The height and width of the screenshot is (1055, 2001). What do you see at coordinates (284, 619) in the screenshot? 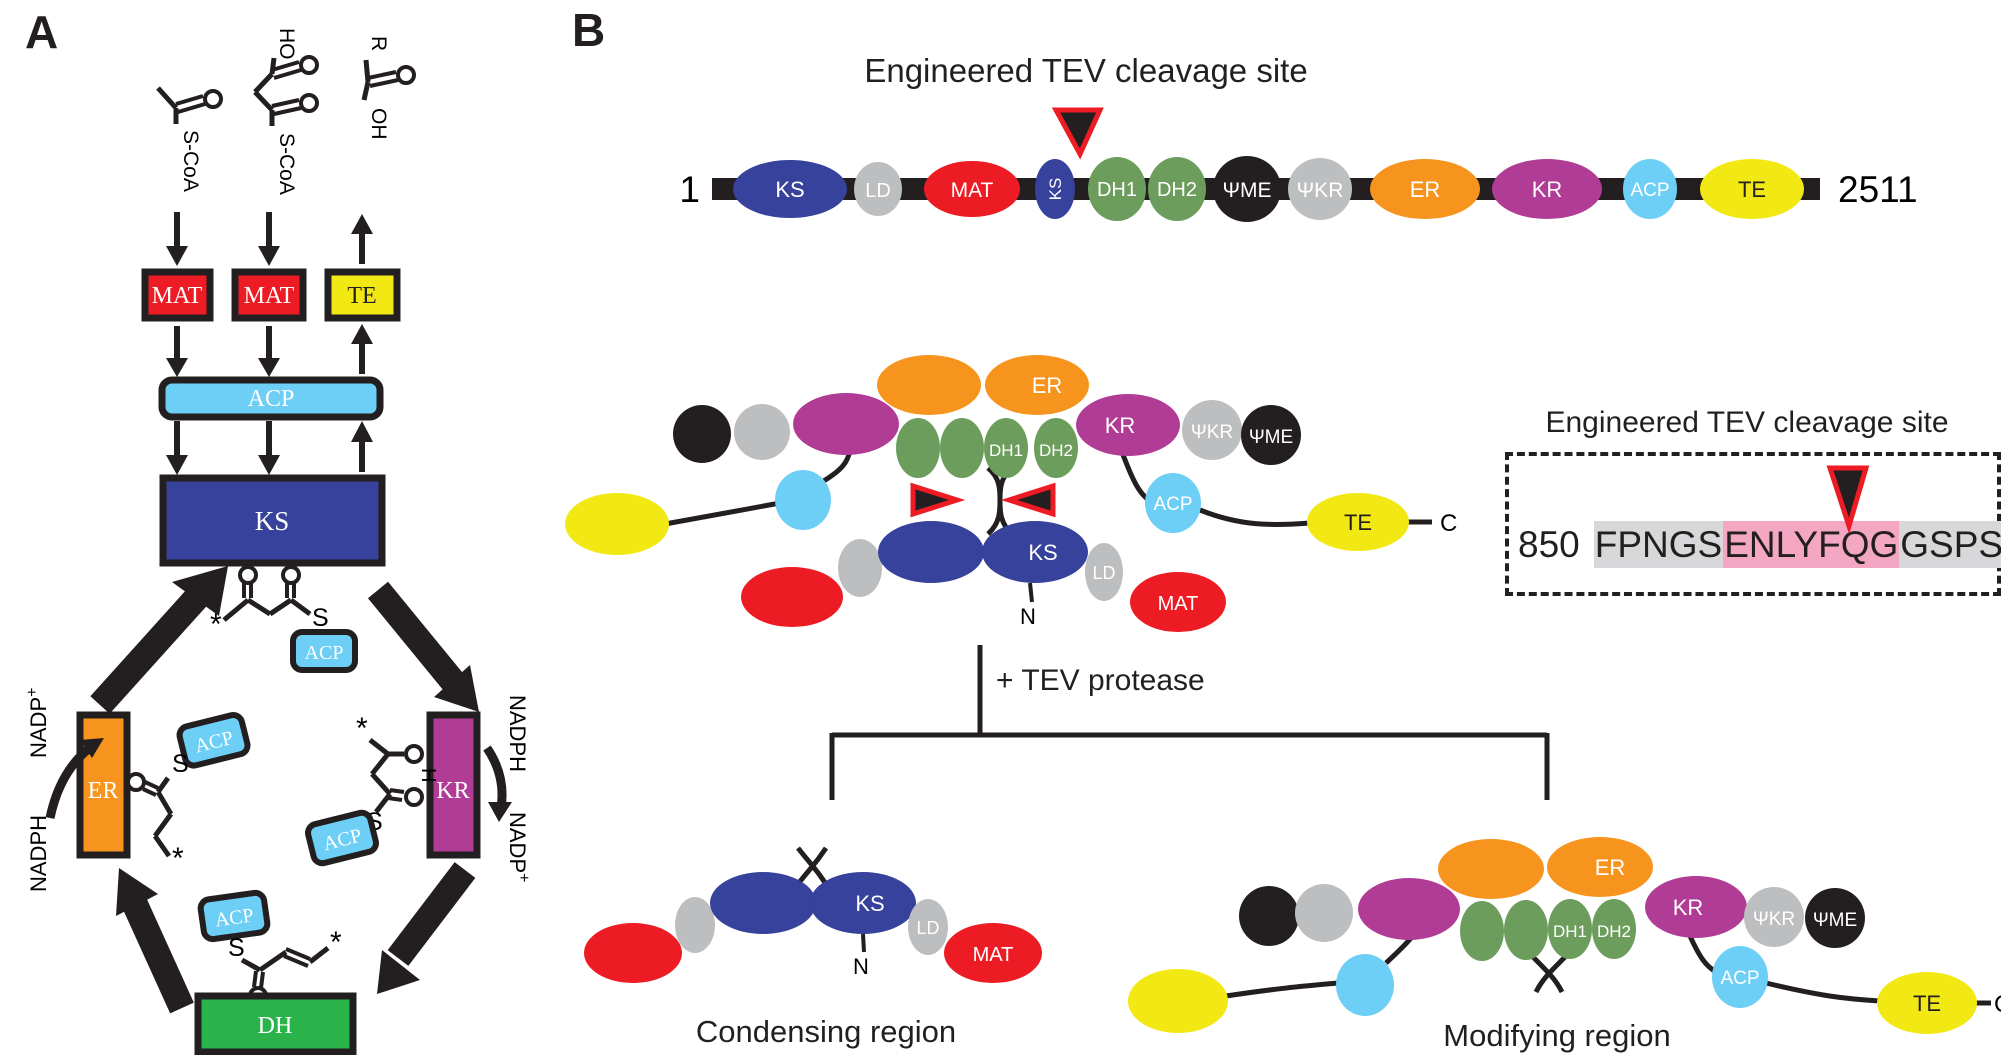
I see `diketide-structure: * S ACP` at bounding box center [284, 619].